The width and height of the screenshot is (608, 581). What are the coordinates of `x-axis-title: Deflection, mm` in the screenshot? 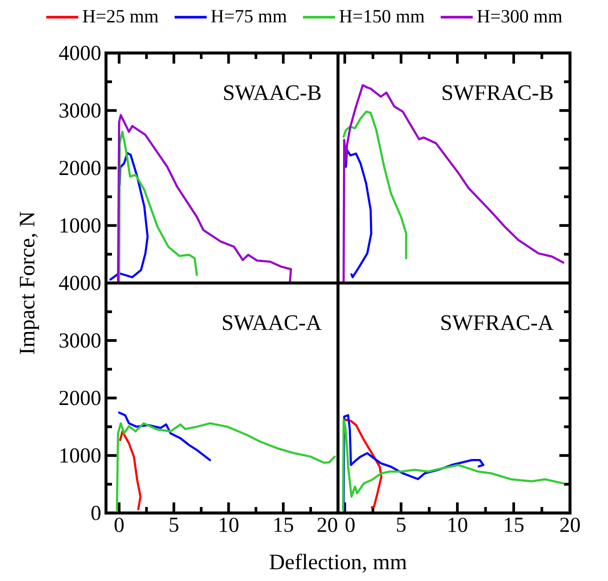 It's located at (338, 563).